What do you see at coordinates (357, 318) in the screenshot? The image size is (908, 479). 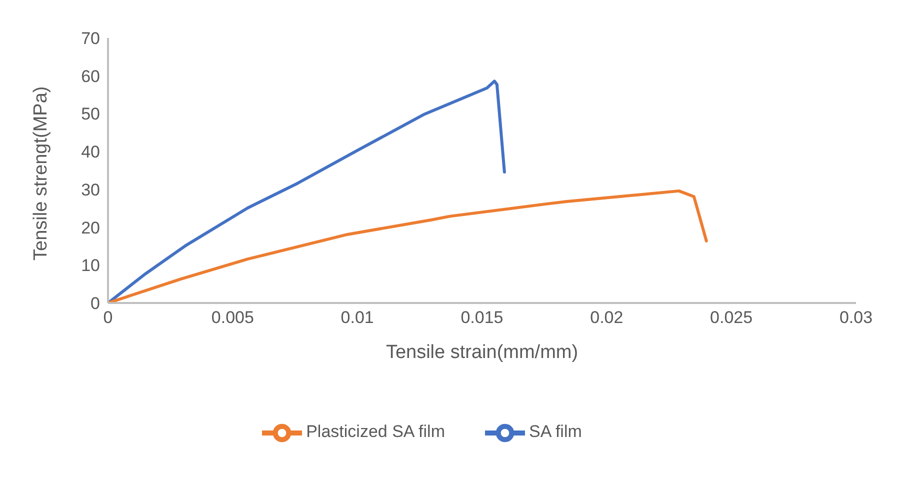 I see `x-tick-label: 0.01` at bounding box center [357, 318].